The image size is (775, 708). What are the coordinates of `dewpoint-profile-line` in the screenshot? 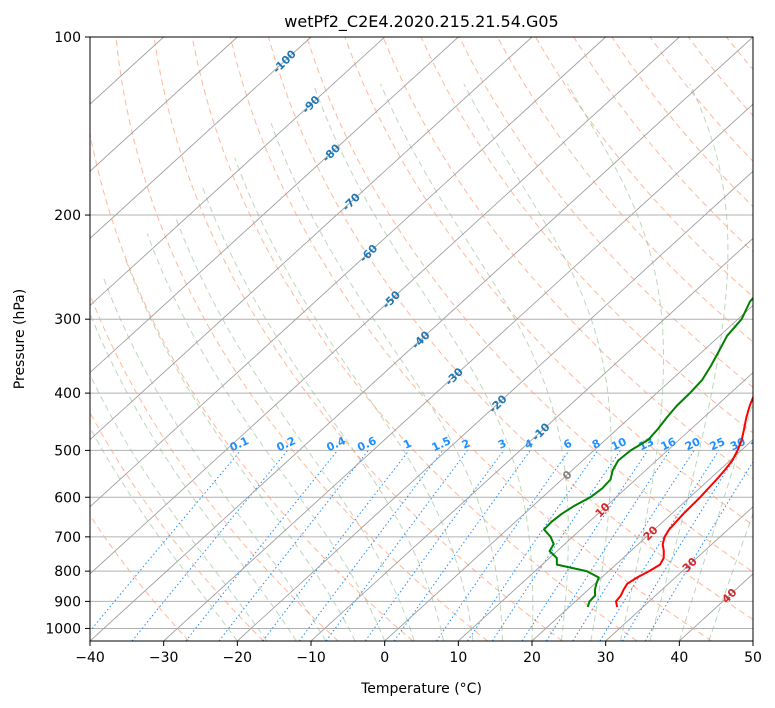 It's located at (648, 452).